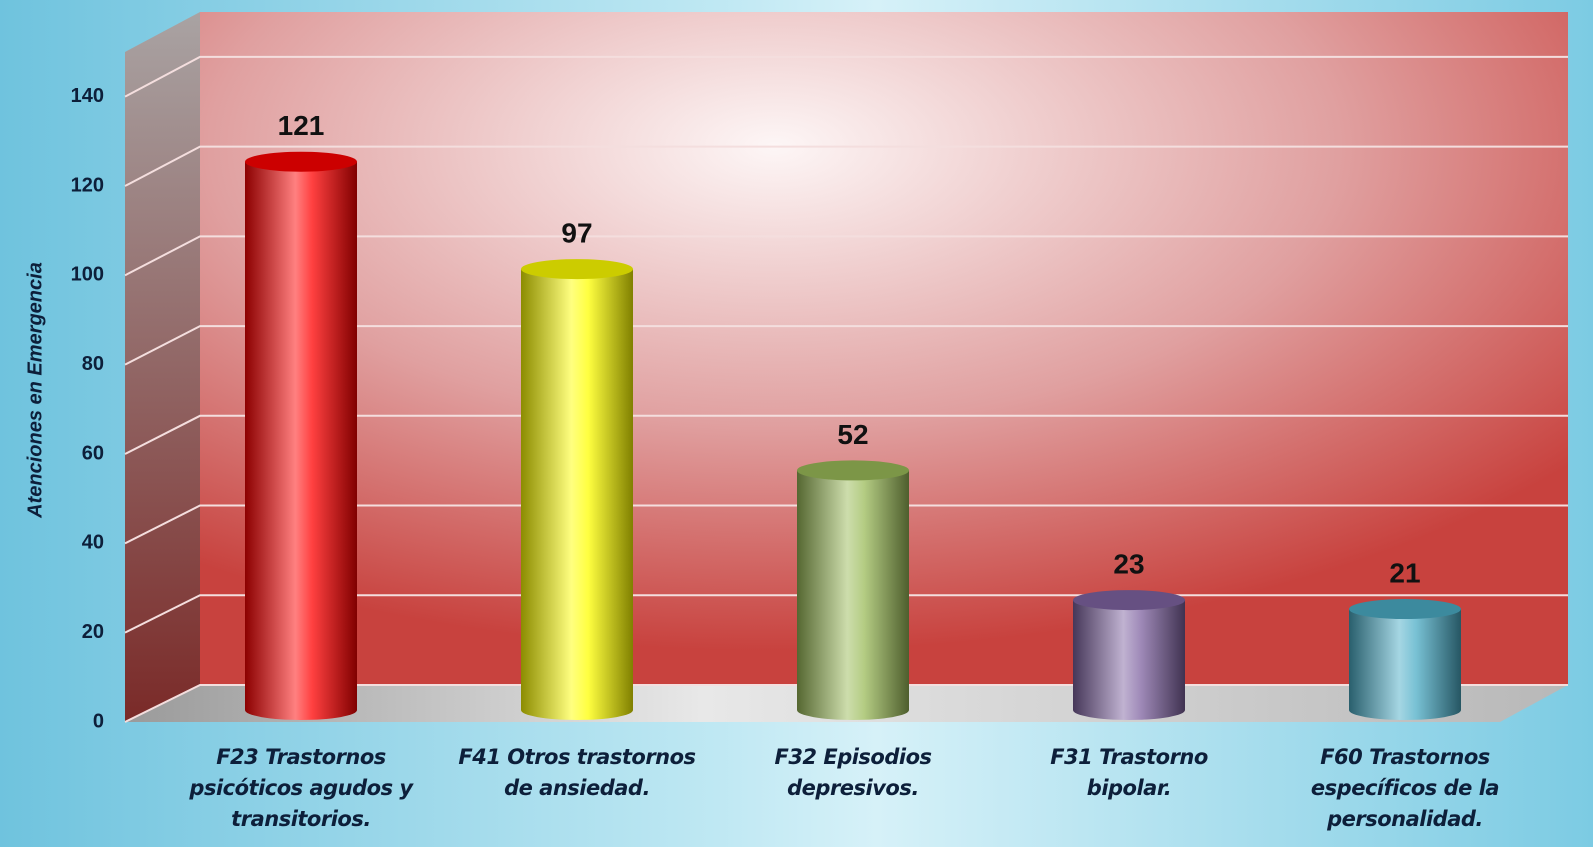  I want to click on x-tick-label: F31 Trastorno bipolar., so click(1129, 772).